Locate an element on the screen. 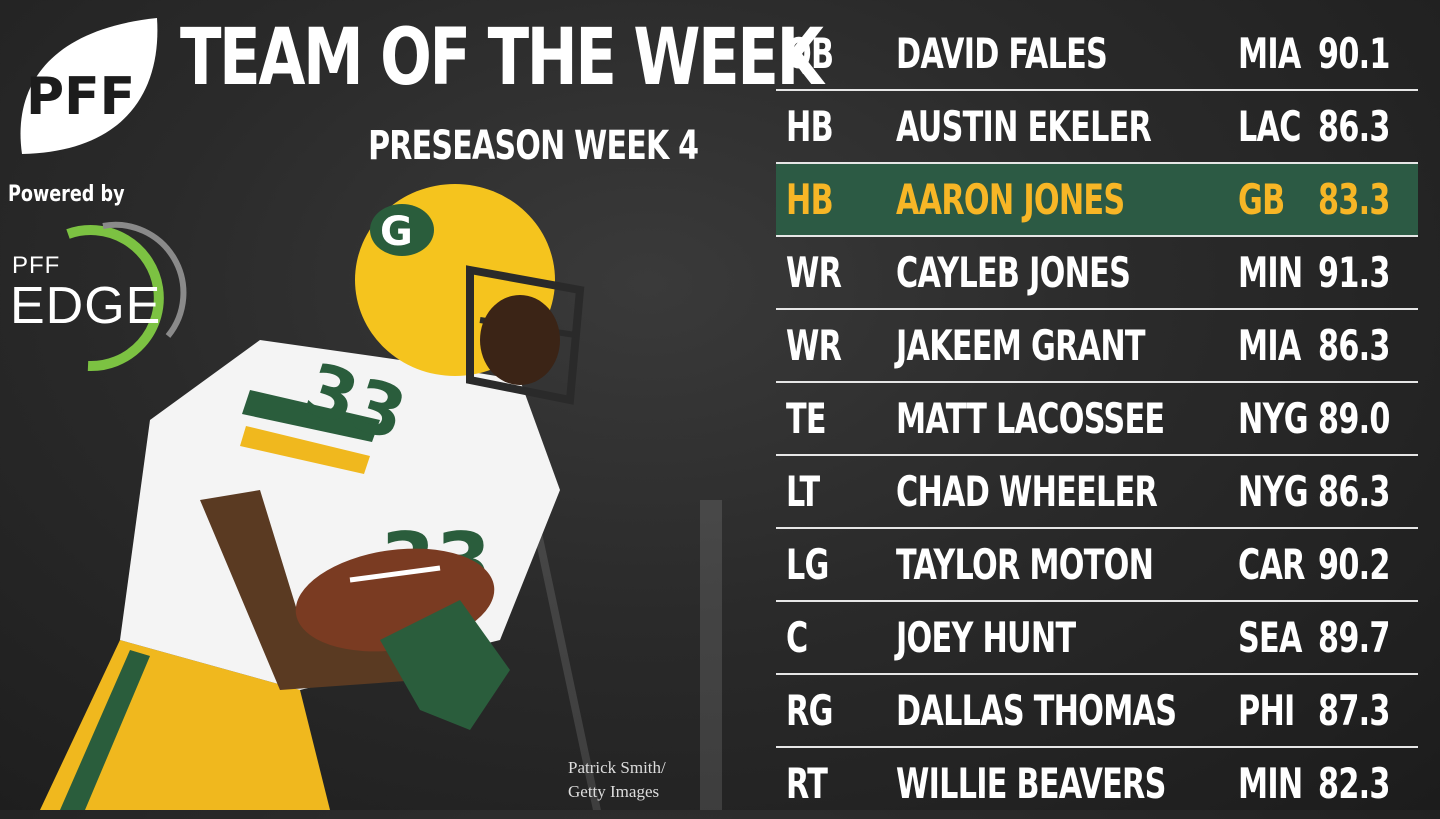 This screenshot has height=819, width=1440. pff-logo: PFF is located at coordinates (89, 86).